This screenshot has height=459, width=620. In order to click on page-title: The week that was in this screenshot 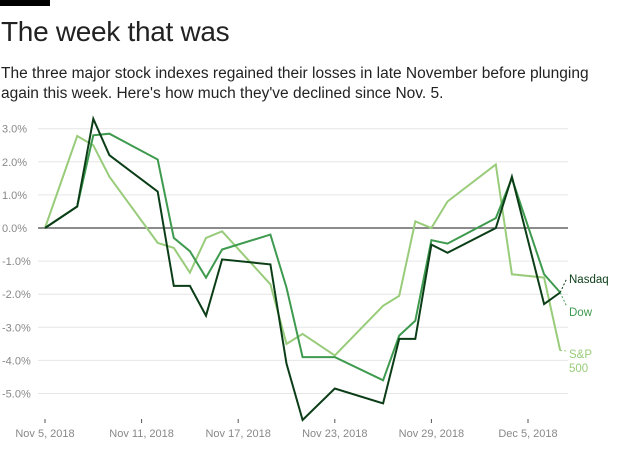, I will do `click(115, 31)`.